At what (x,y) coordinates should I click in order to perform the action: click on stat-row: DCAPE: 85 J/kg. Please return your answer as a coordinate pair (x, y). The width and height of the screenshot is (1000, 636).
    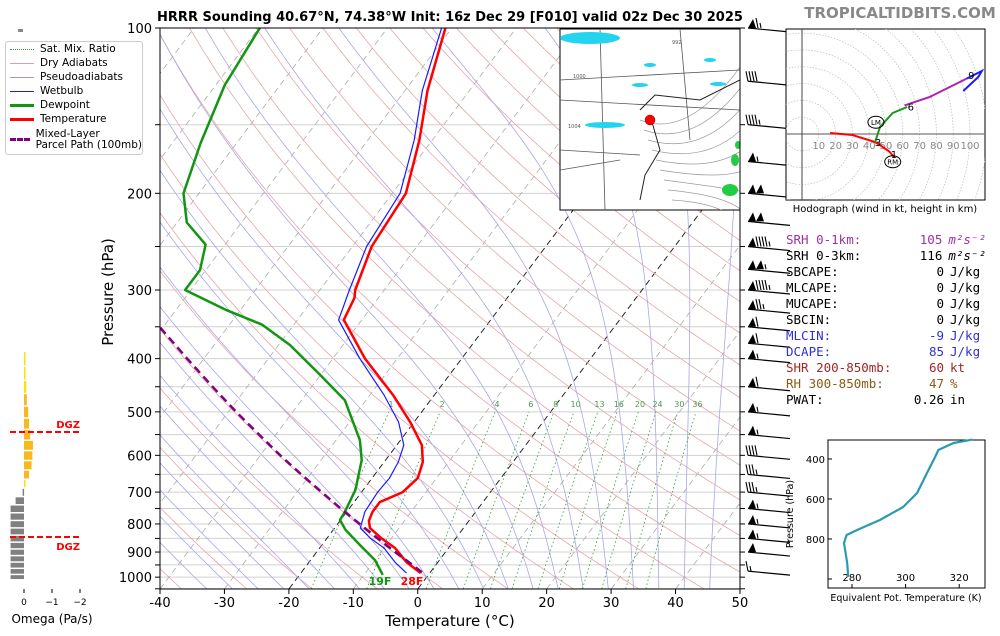
    Looking at the image, I should click on (886, 352).